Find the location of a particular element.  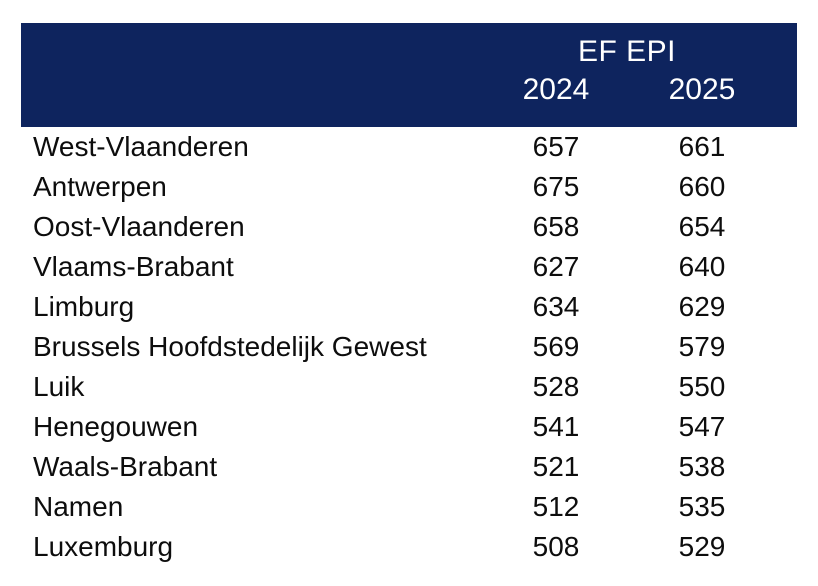

table-row: Luxemburg 508 529 is located at coordinates (409, 547).